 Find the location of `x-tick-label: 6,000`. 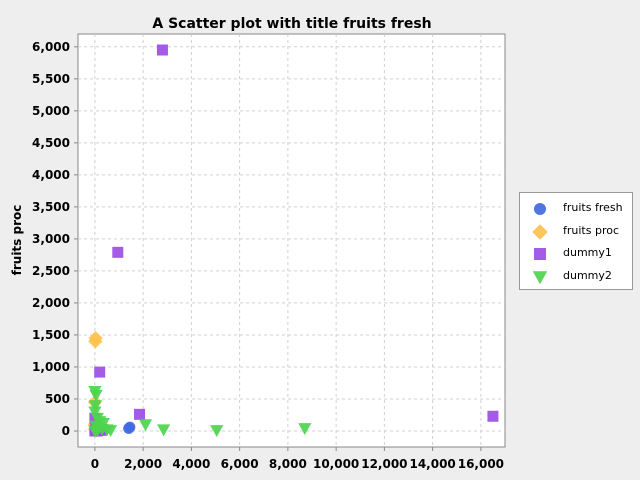

x-tick-label: 6,000 is located at coordinates (240, 464).